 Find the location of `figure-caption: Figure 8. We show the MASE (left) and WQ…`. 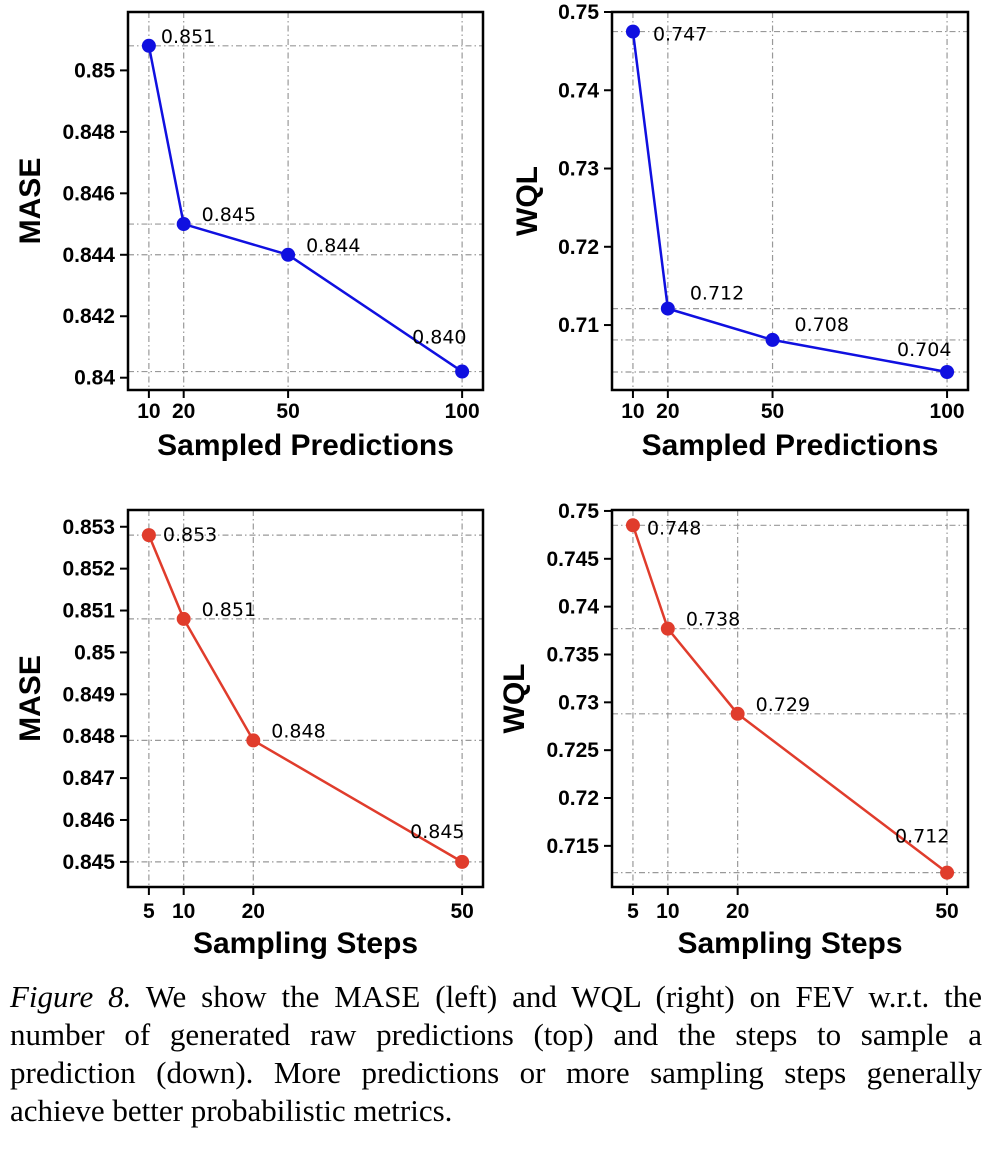

figure-caption: Figure 8. We show the MASE (left) and WQ… is located at coordinates (496, 1054).